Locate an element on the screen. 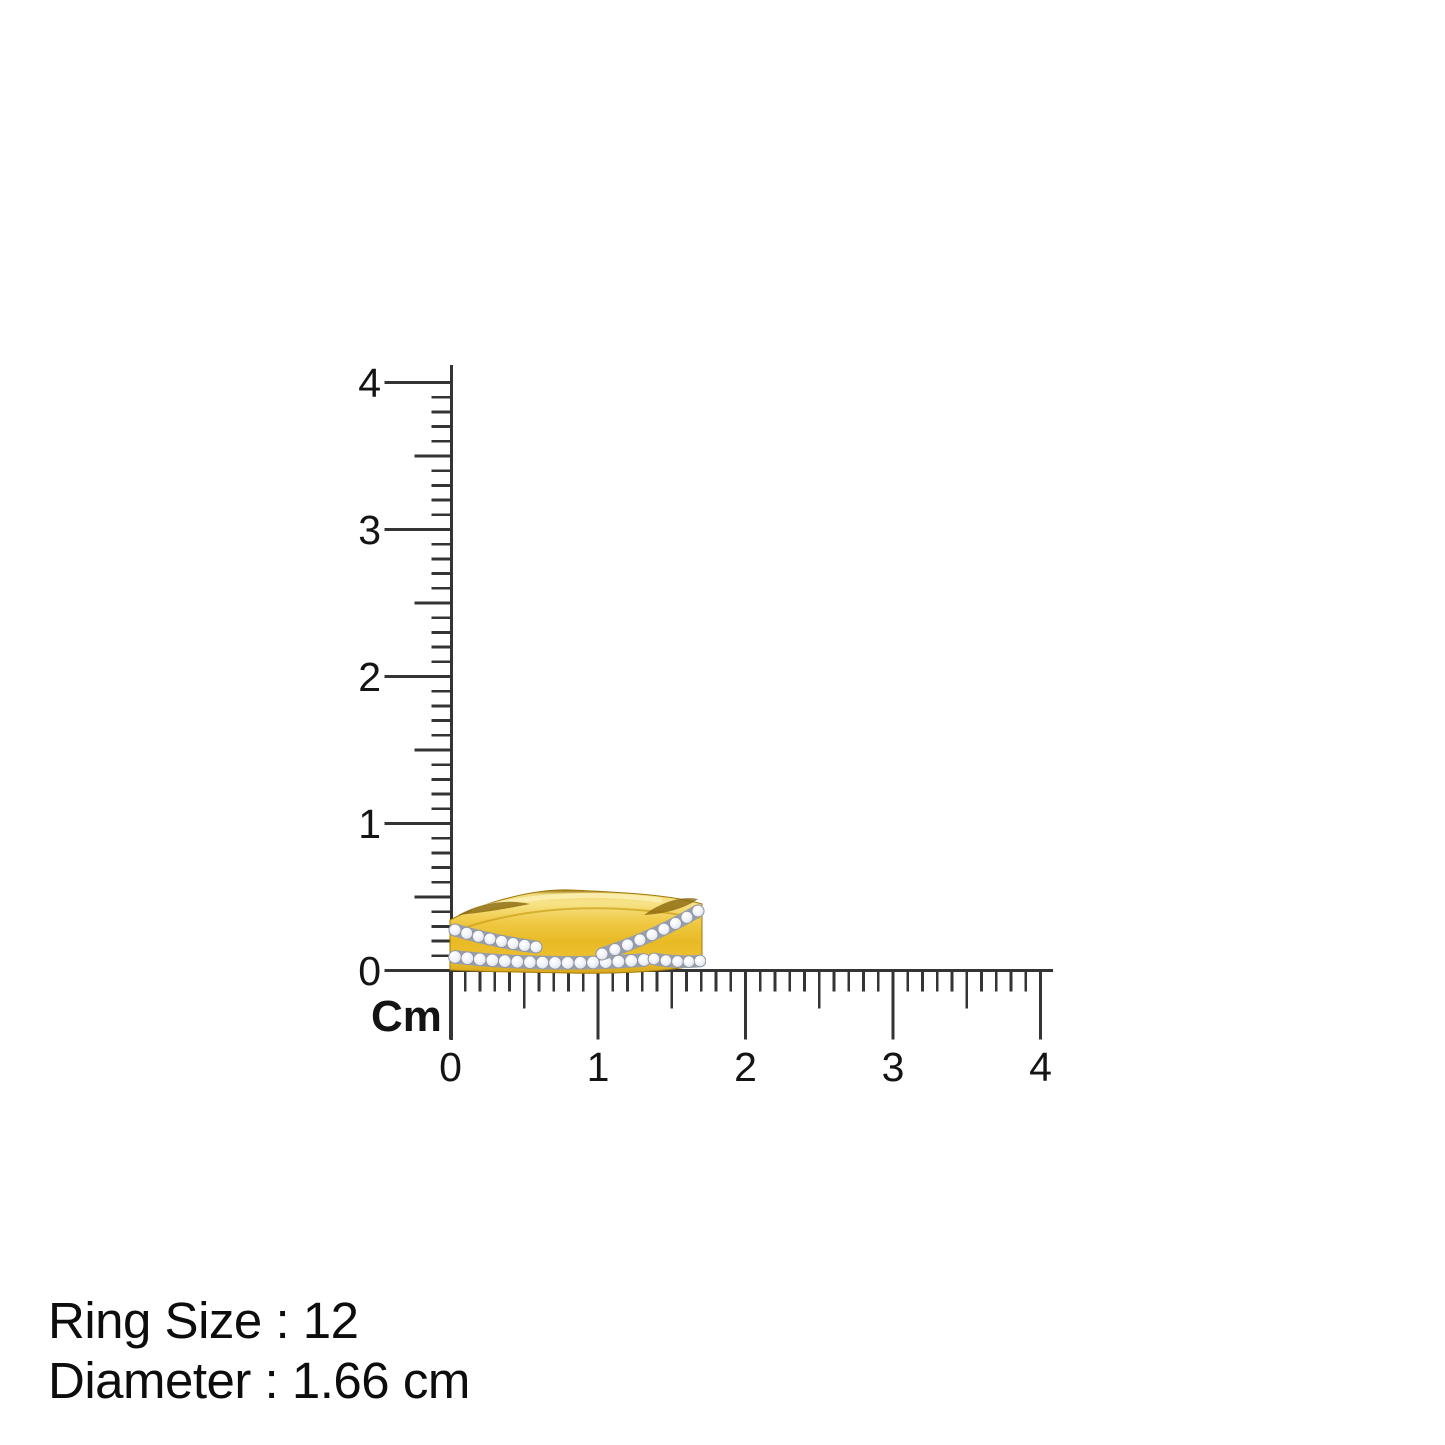 The height and width of the screenshot is (1445, 1445). v-ruler-label-2: 2 is located at coordinates (369, 677).